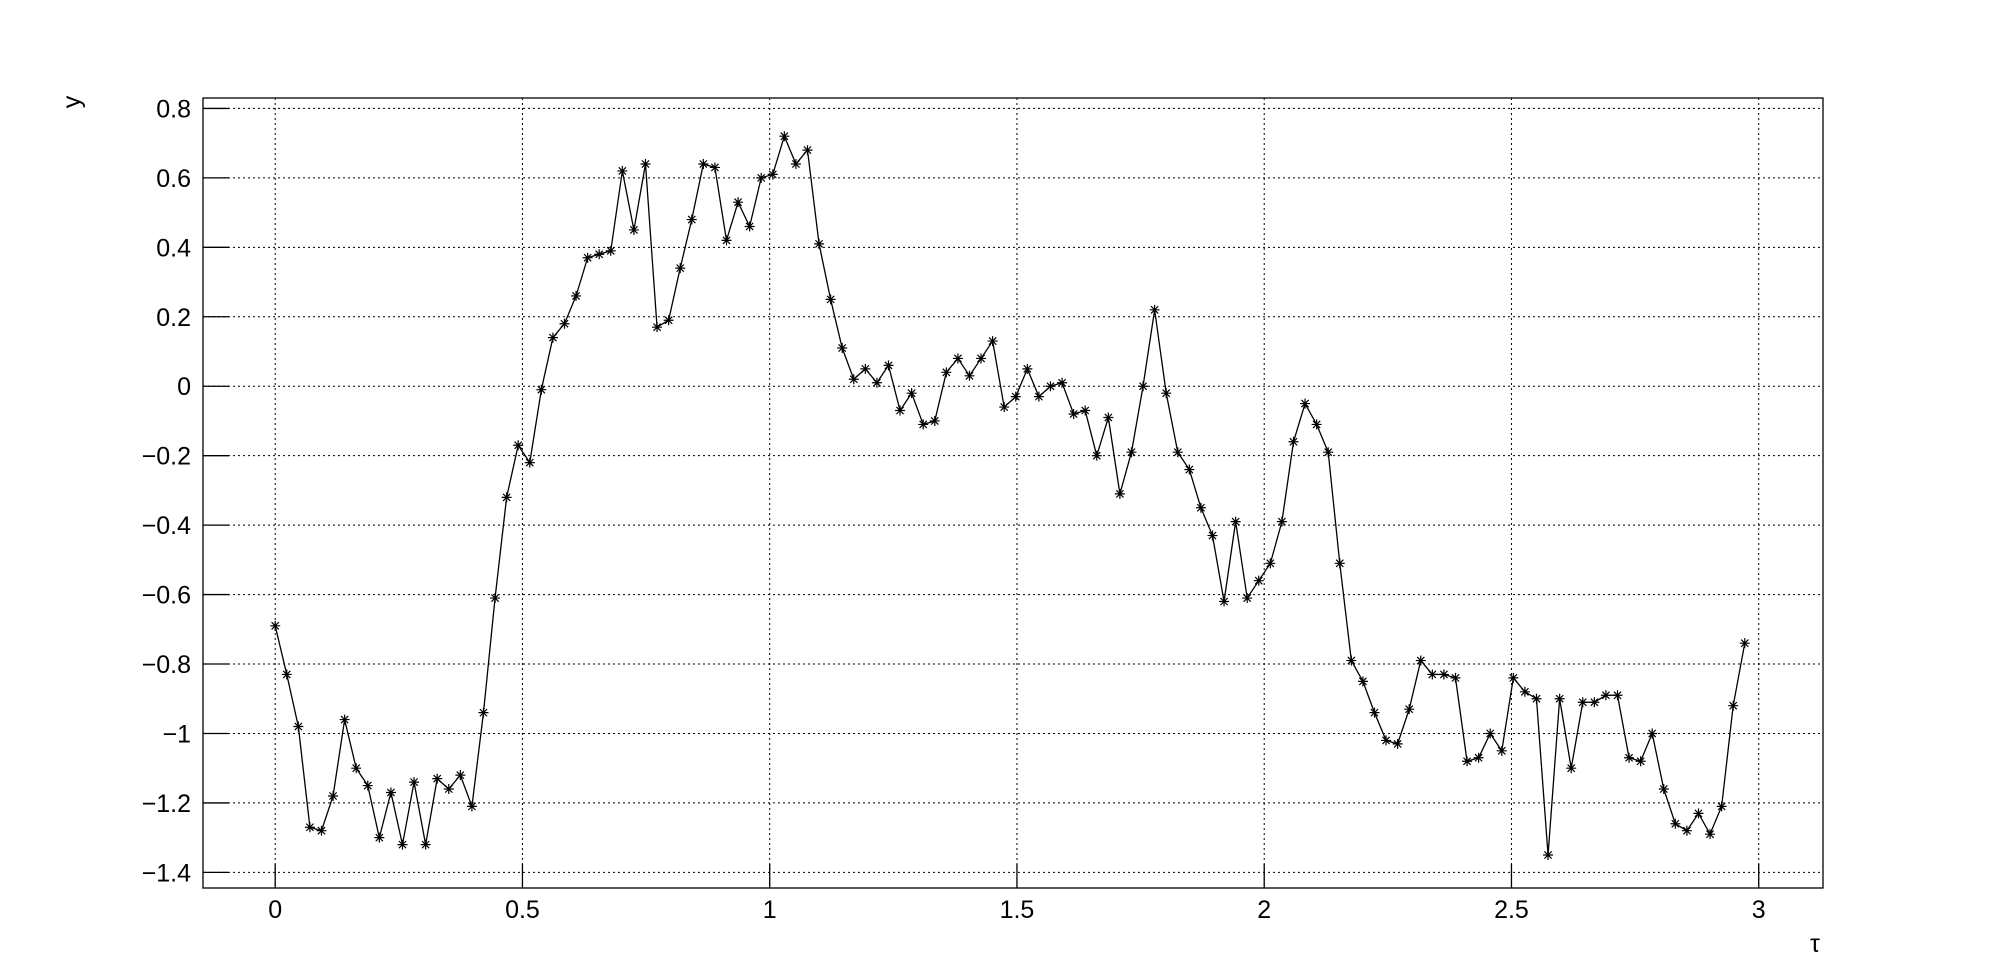 The height and width of the screenshot is (972, 1996). What do you see at coordinates (770, 910) in the screenshot?
I see `x-tick-label: 1` at bounding box center [770, 910].